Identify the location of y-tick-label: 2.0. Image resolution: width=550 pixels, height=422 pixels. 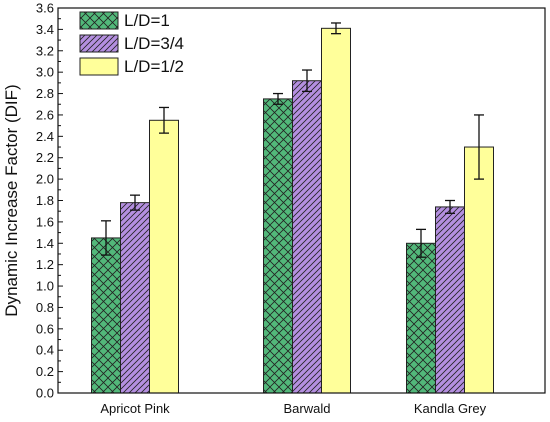
(45, 179).